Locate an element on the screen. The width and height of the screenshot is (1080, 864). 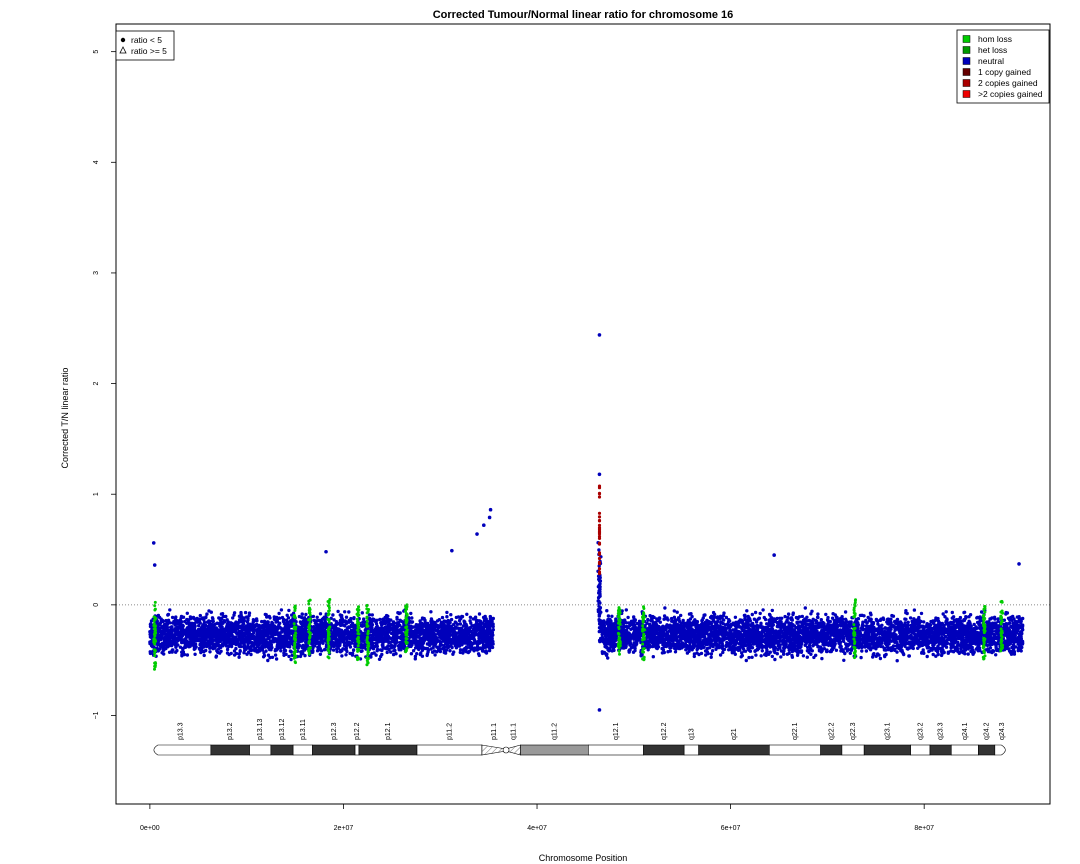
ideogram-band-label: p12.3 is located at coordinates (334, 731).